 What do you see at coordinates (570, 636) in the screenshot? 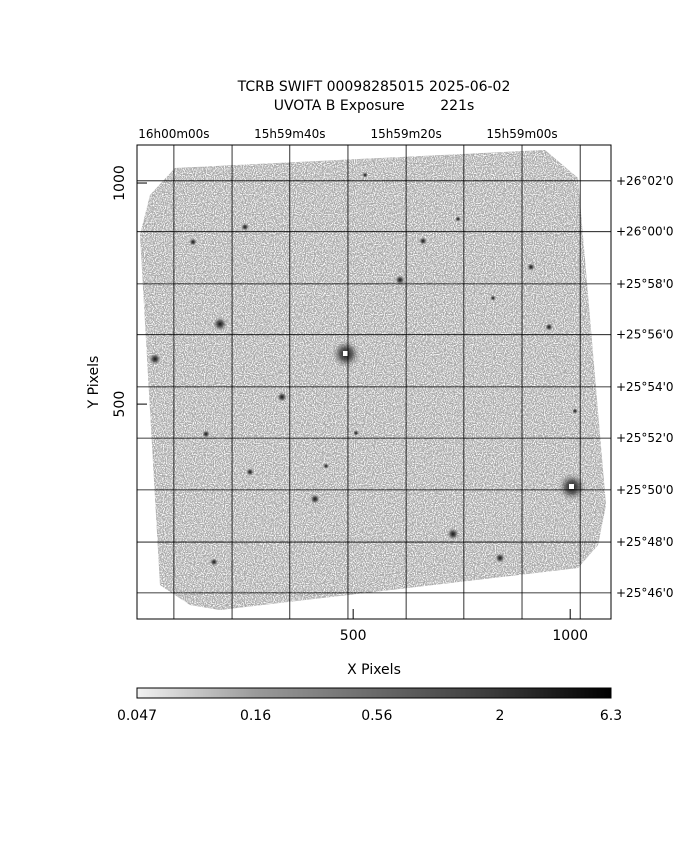
I see `x-tick-label: 1000` at bounding box center [570, 636].